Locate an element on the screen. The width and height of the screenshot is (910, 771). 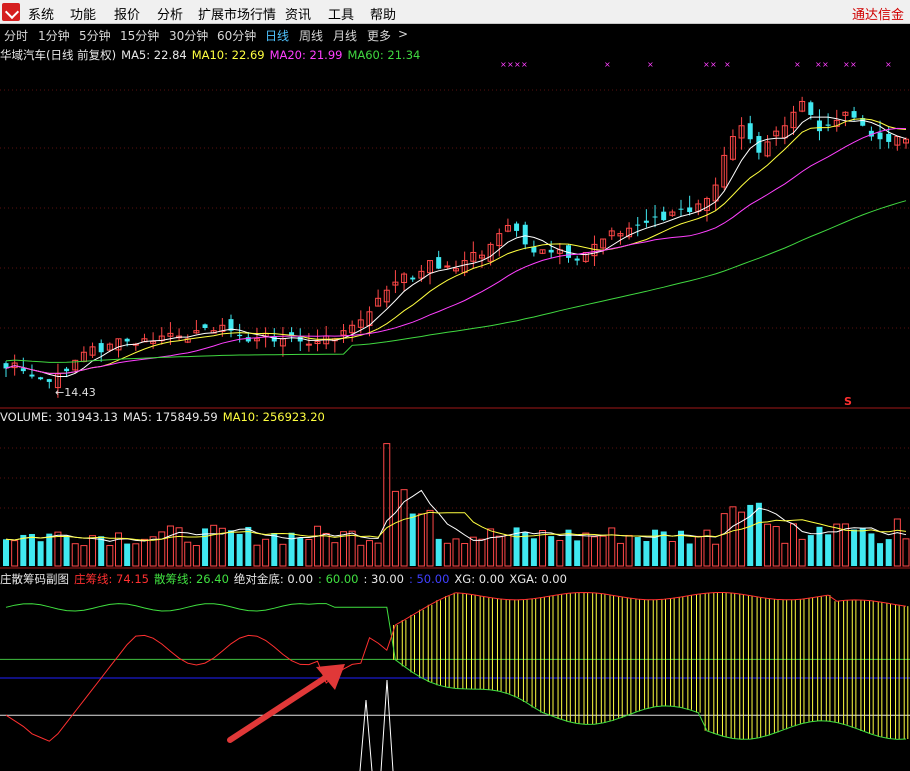
xg-value: XG: 0.00 is located at coordinates (479, 579).